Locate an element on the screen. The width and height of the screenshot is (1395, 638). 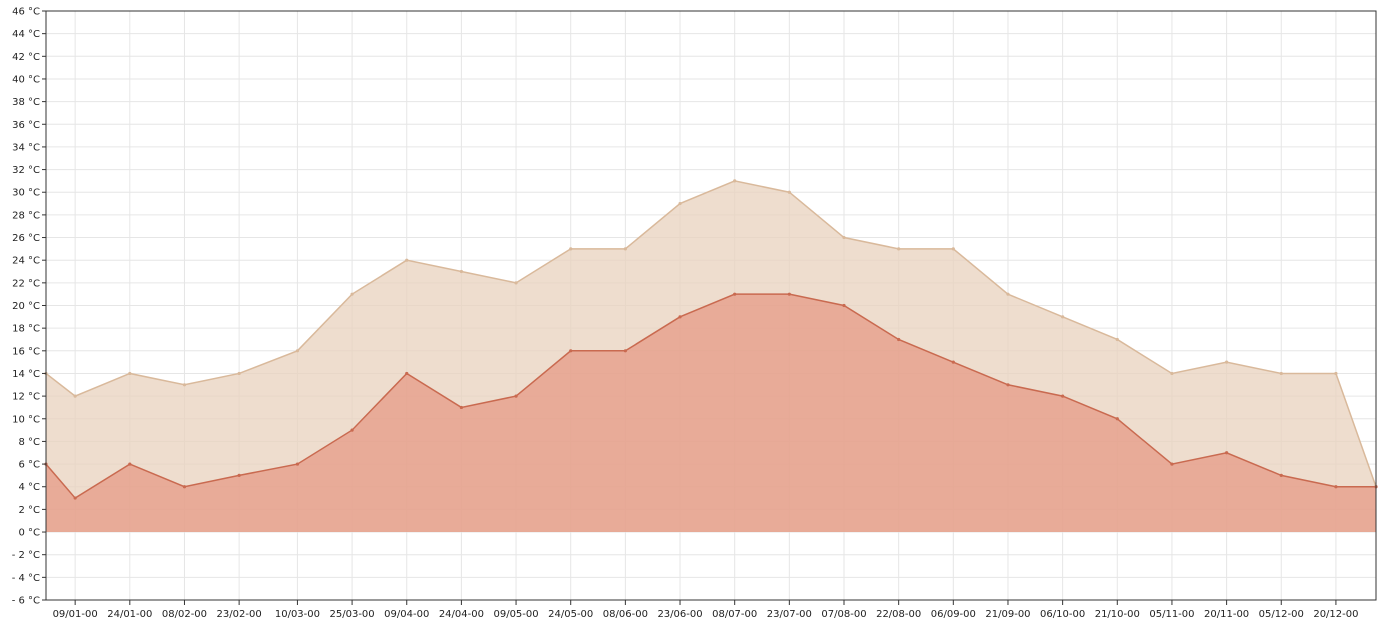
x-tick-label: 23/06-00 is located at coordinates (679, 614).